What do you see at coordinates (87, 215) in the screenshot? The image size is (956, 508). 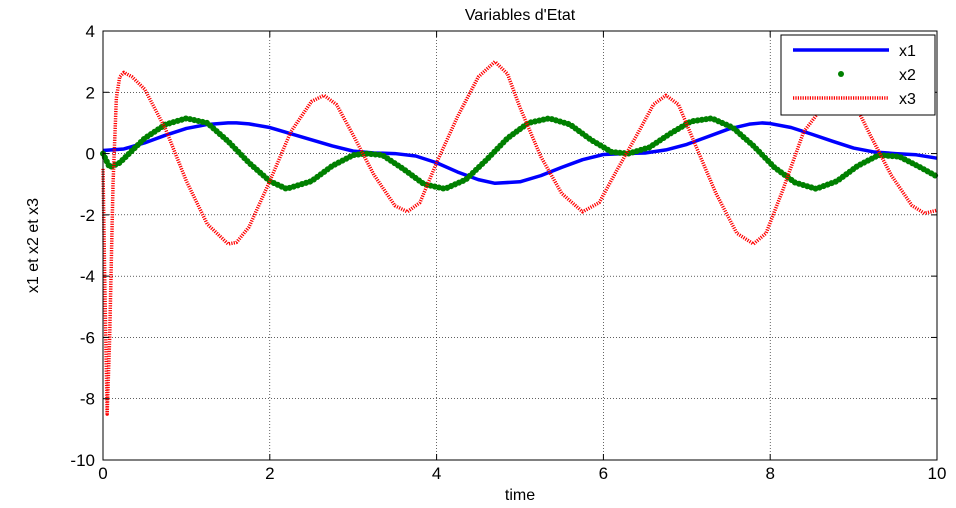 I see `y-tick-label: -2` at bounding box center [87, 215].